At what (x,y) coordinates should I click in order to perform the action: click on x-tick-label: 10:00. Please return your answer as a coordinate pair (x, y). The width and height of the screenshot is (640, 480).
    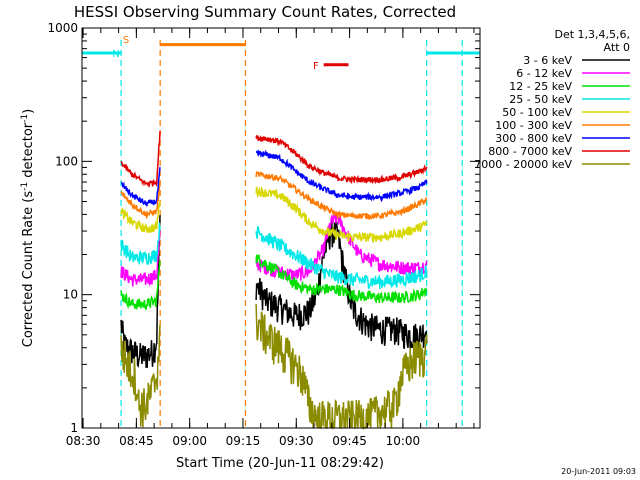
    Looking at the image, I should click on (403, 441).